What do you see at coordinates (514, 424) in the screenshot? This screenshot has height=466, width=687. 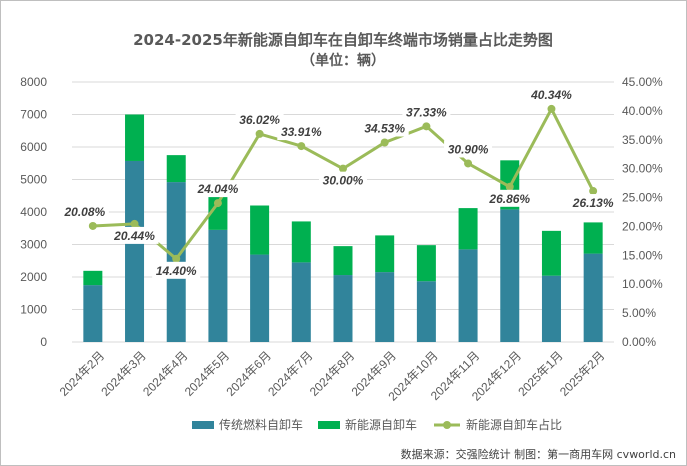 I see `legend-label-share: 新能源自卸车占比` at bounding box center [514, 424].